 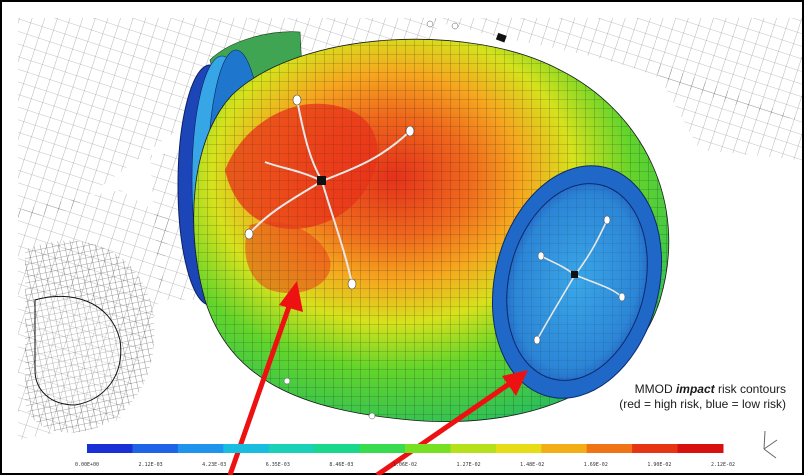 I want to click on colorbar-tick-label: 1.69E-02, so click(x=596, y=465).